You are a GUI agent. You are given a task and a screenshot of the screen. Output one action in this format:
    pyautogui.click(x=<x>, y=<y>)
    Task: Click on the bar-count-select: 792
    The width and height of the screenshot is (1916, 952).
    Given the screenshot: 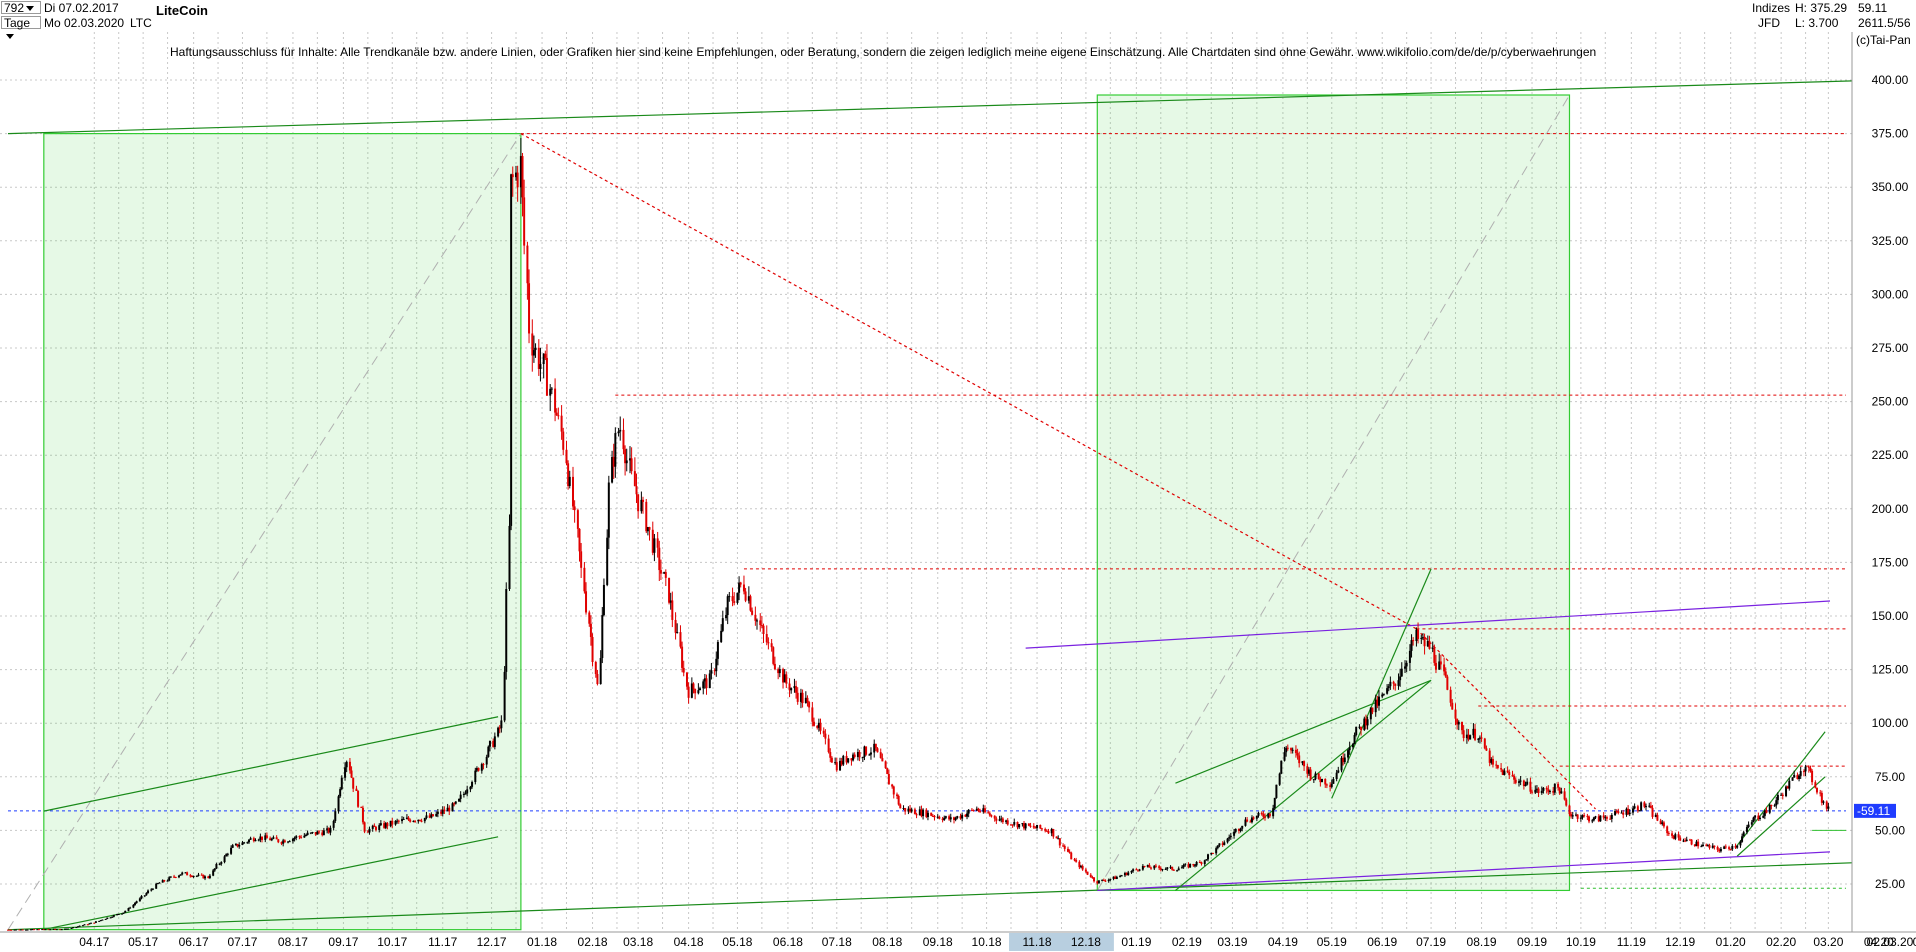 What is the action you would take?
    pyautogui.click(x=21, y=8)
    